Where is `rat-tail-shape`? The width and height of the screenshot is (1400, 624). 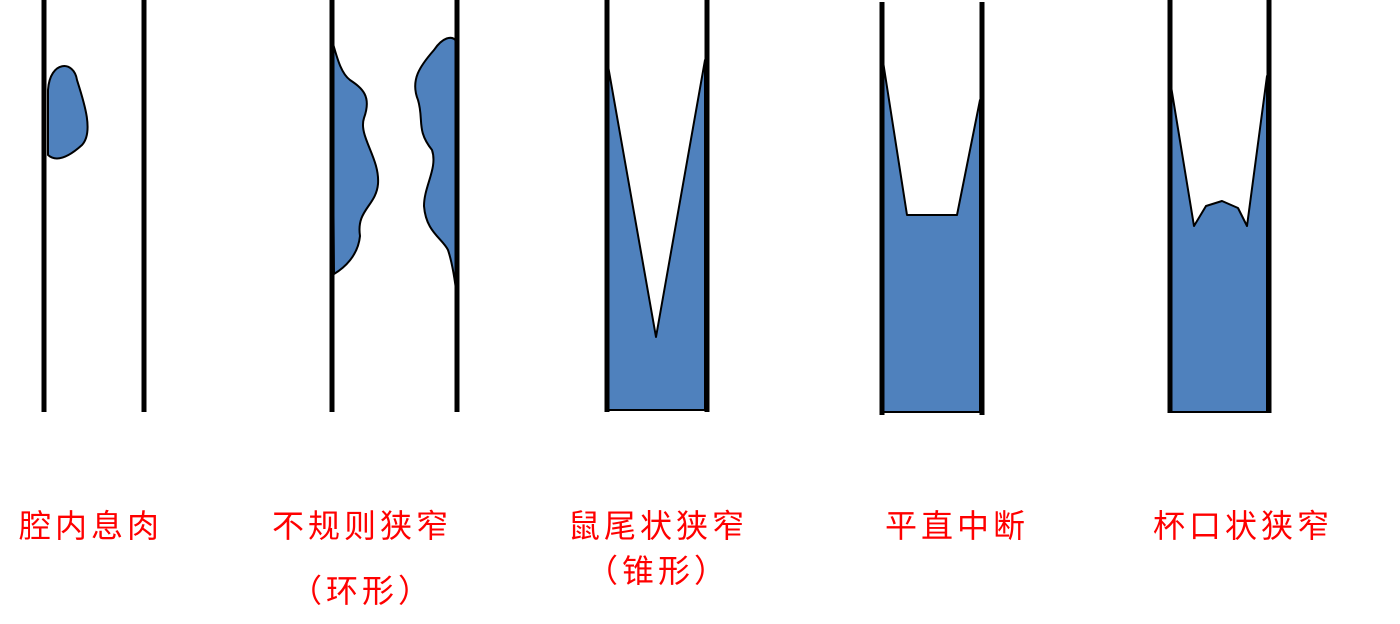 rat-tail-shape is located at coordinates (656, 235).